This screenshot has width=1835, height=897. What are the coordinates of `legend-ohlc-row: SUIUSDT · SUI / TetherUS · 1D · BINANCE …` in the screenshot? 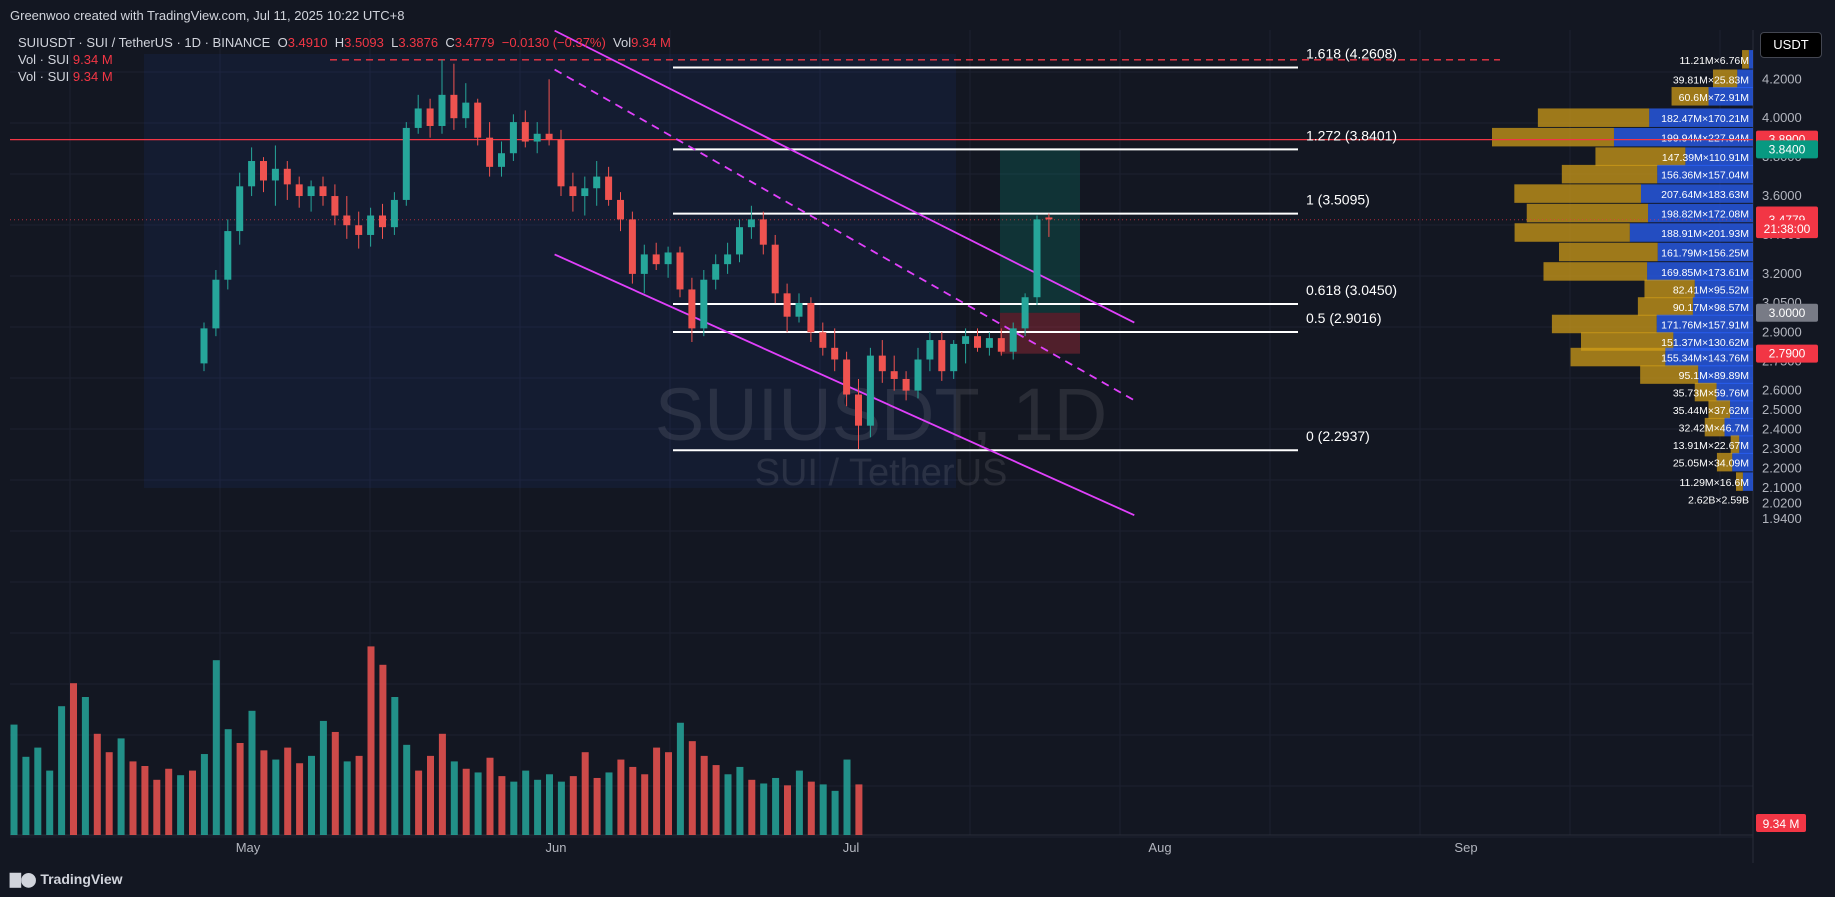 It's located at (344, 42).